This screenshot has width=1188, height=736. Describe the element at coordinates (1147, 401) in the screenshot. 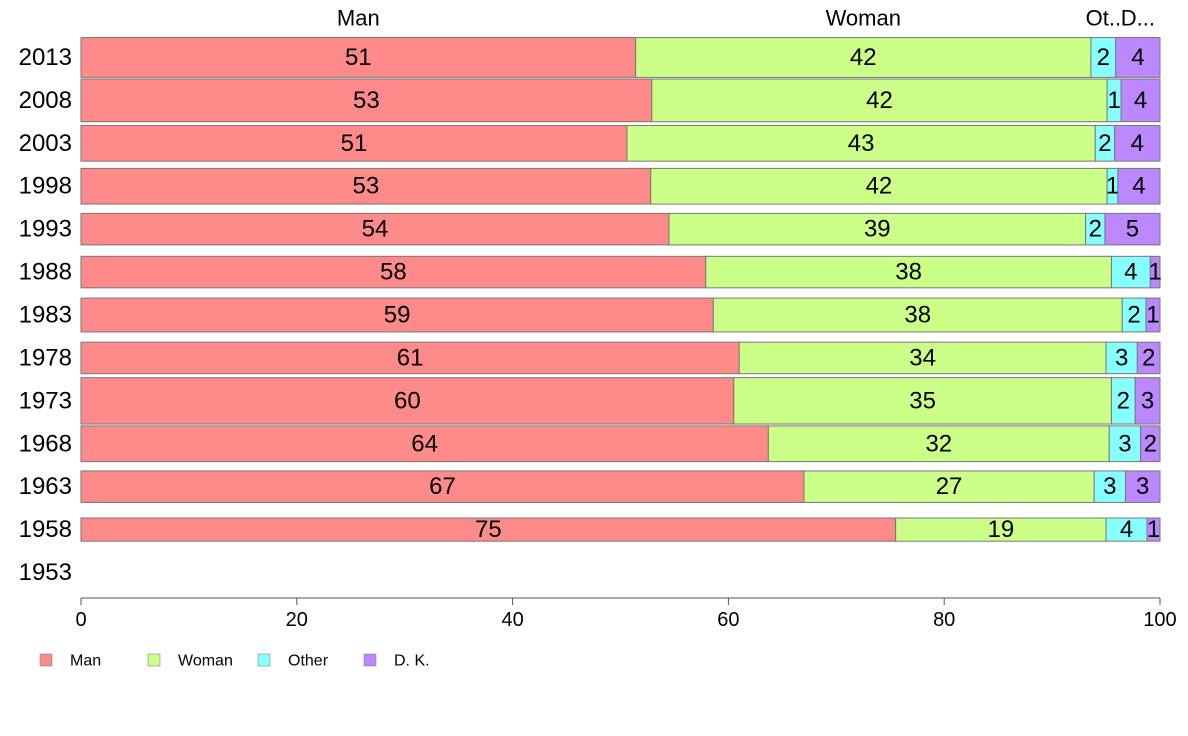

I see `bar-1973-dk` at that location.